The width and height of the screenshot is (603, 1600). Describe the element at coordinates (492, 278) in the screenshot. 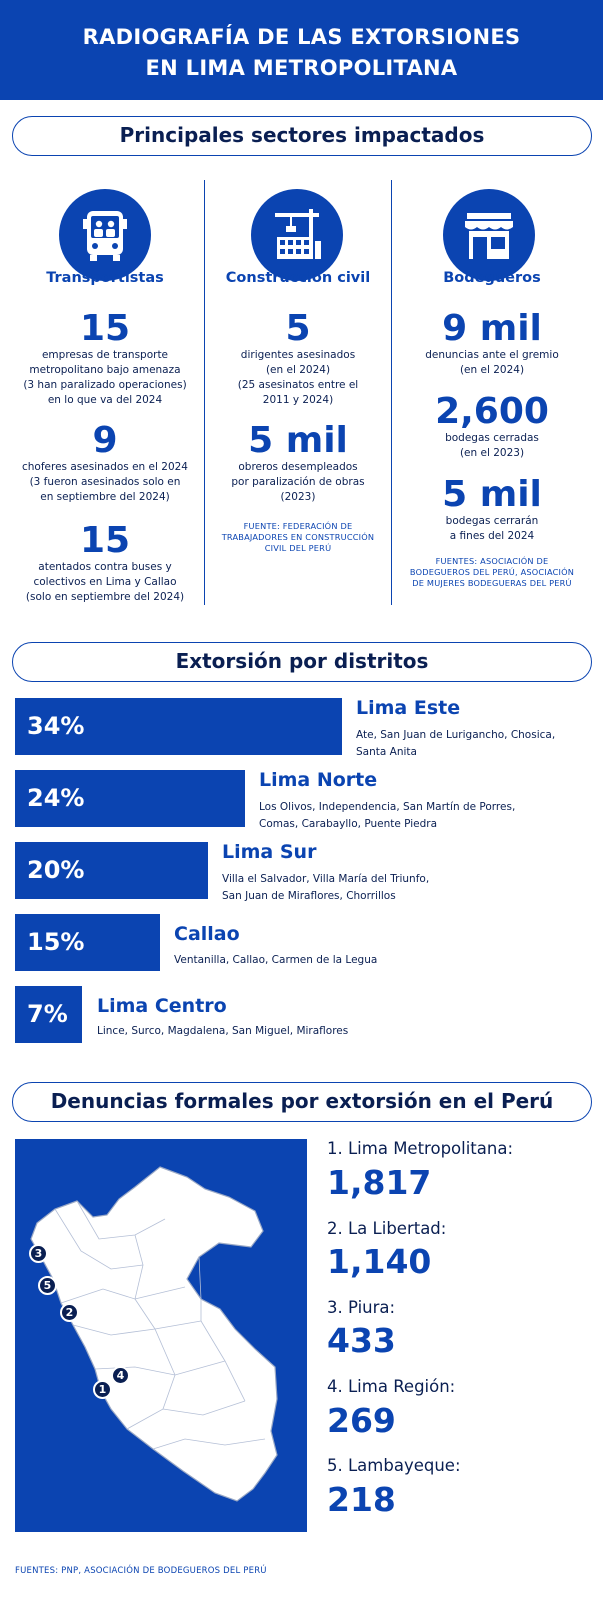

I see `bodegueros-title: Bodegueros` at that location.